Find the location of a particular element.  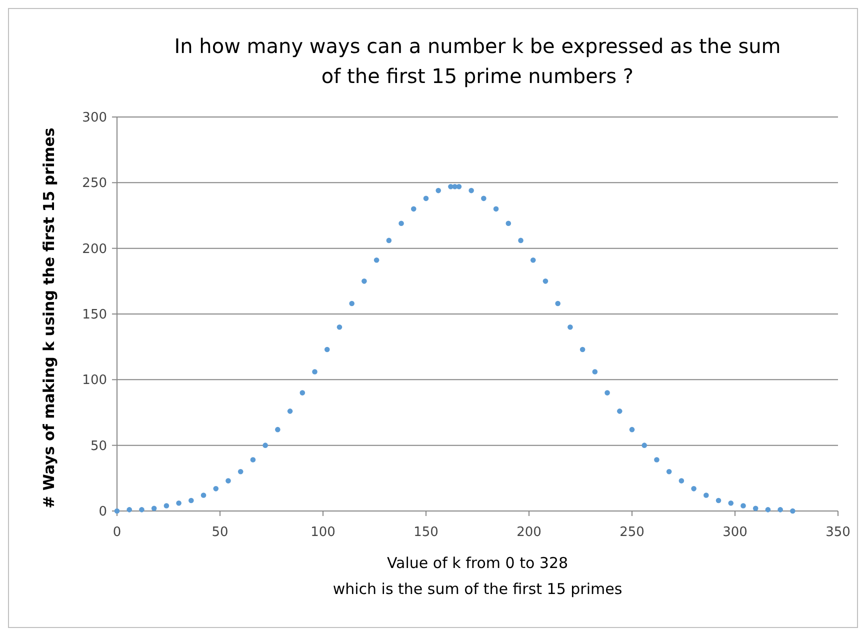

x-axis-title: Value of k from 0 to 328 which is the sum of the first 15 primes is located at coordinates (477, 576).